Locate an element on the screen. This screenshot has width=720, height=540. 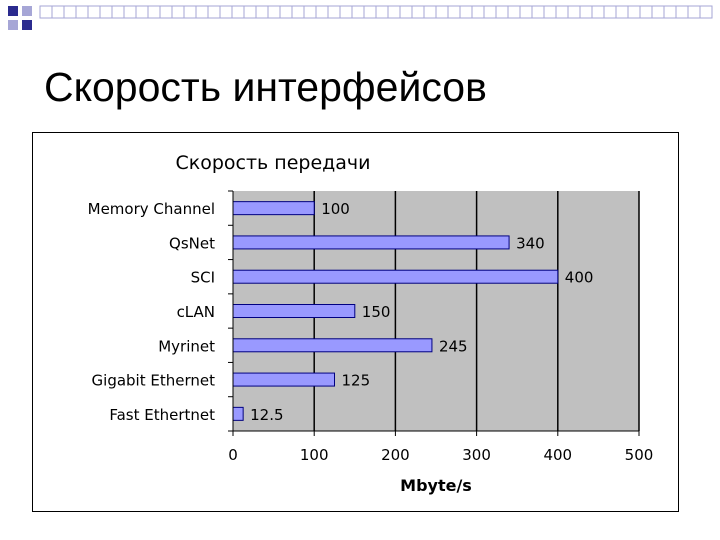
x-tick-label: 100 is located at coordinates (314, 455).